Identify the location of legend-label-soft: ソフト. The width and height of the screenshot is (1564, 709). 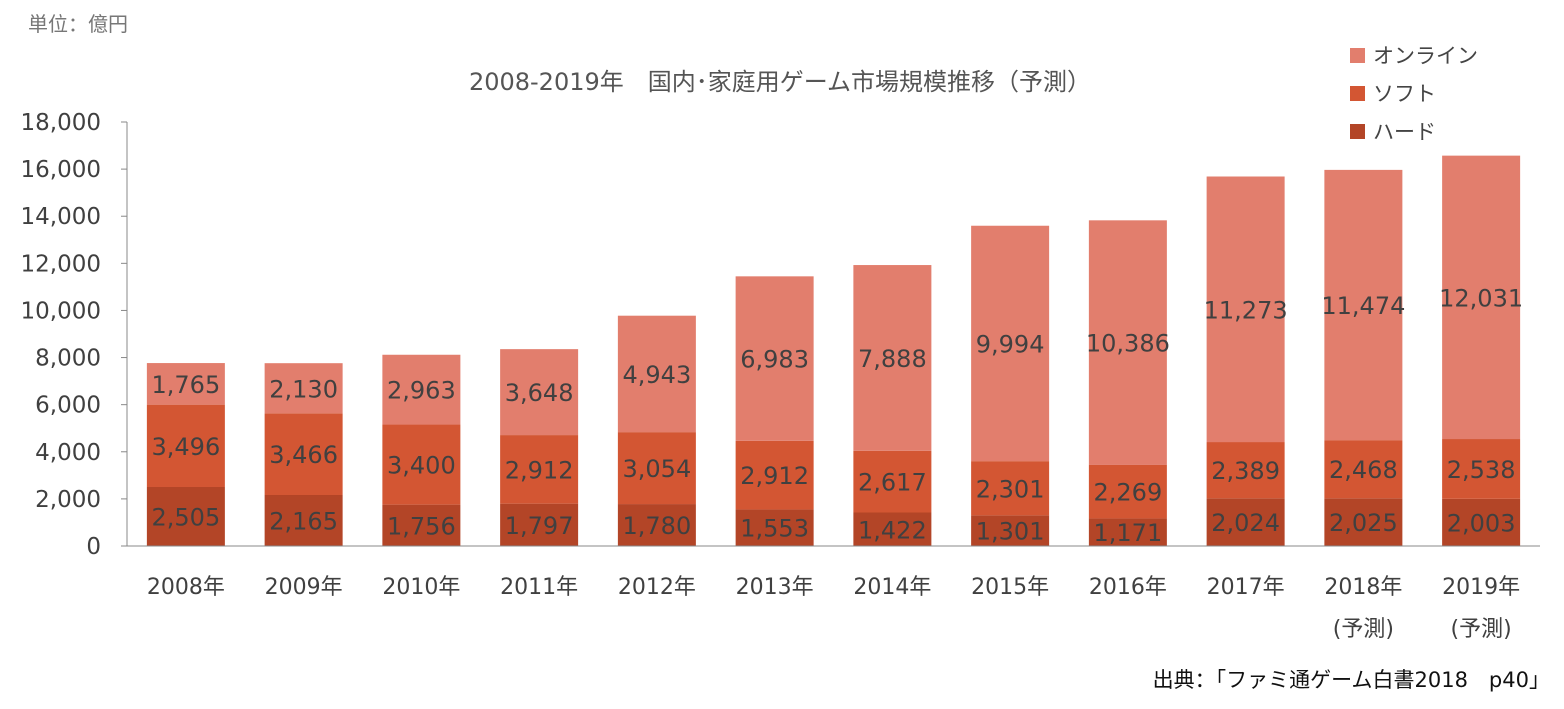
(1404, 94).